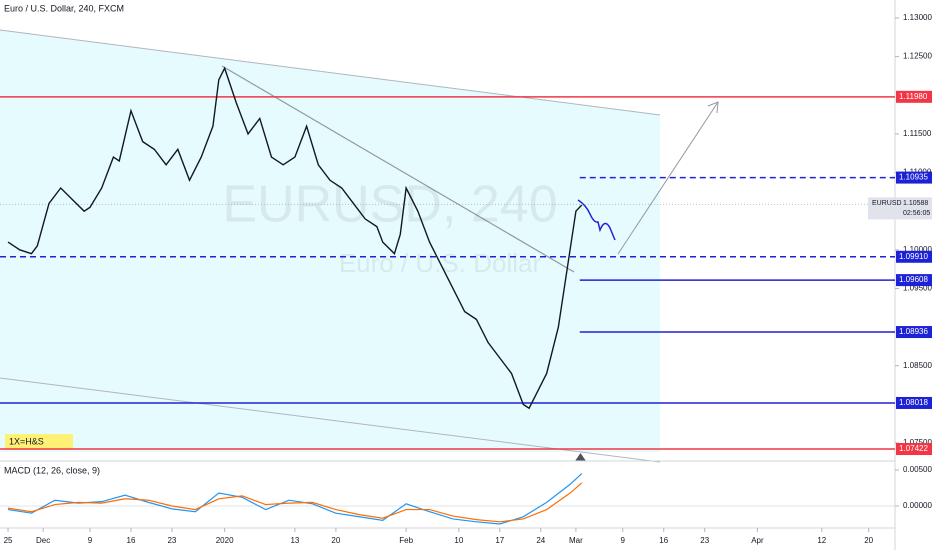 The image size is (932, 555). Describe the element at coordinates (330, 420) in the screenshot. I see `channel-lower` at that location.